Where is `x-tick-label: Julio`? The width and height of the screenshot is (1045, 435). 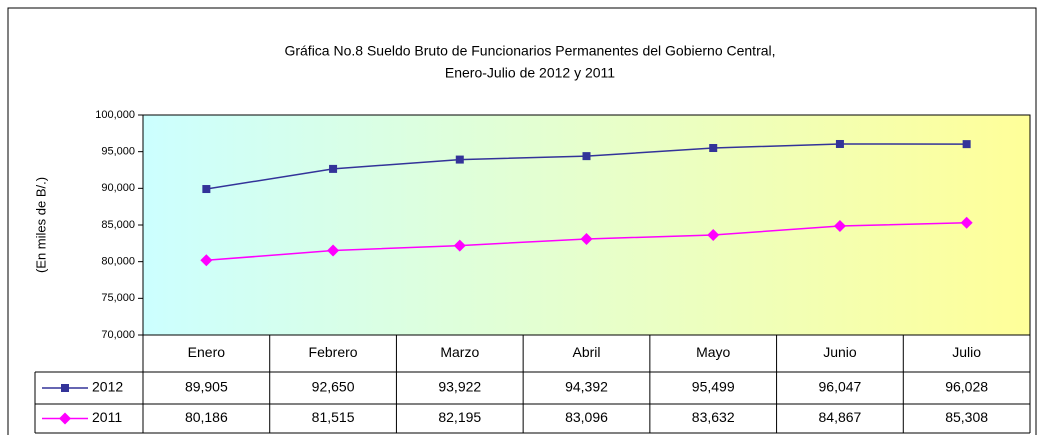 x-tick-label: Julio is located at coordinates (966, 352).